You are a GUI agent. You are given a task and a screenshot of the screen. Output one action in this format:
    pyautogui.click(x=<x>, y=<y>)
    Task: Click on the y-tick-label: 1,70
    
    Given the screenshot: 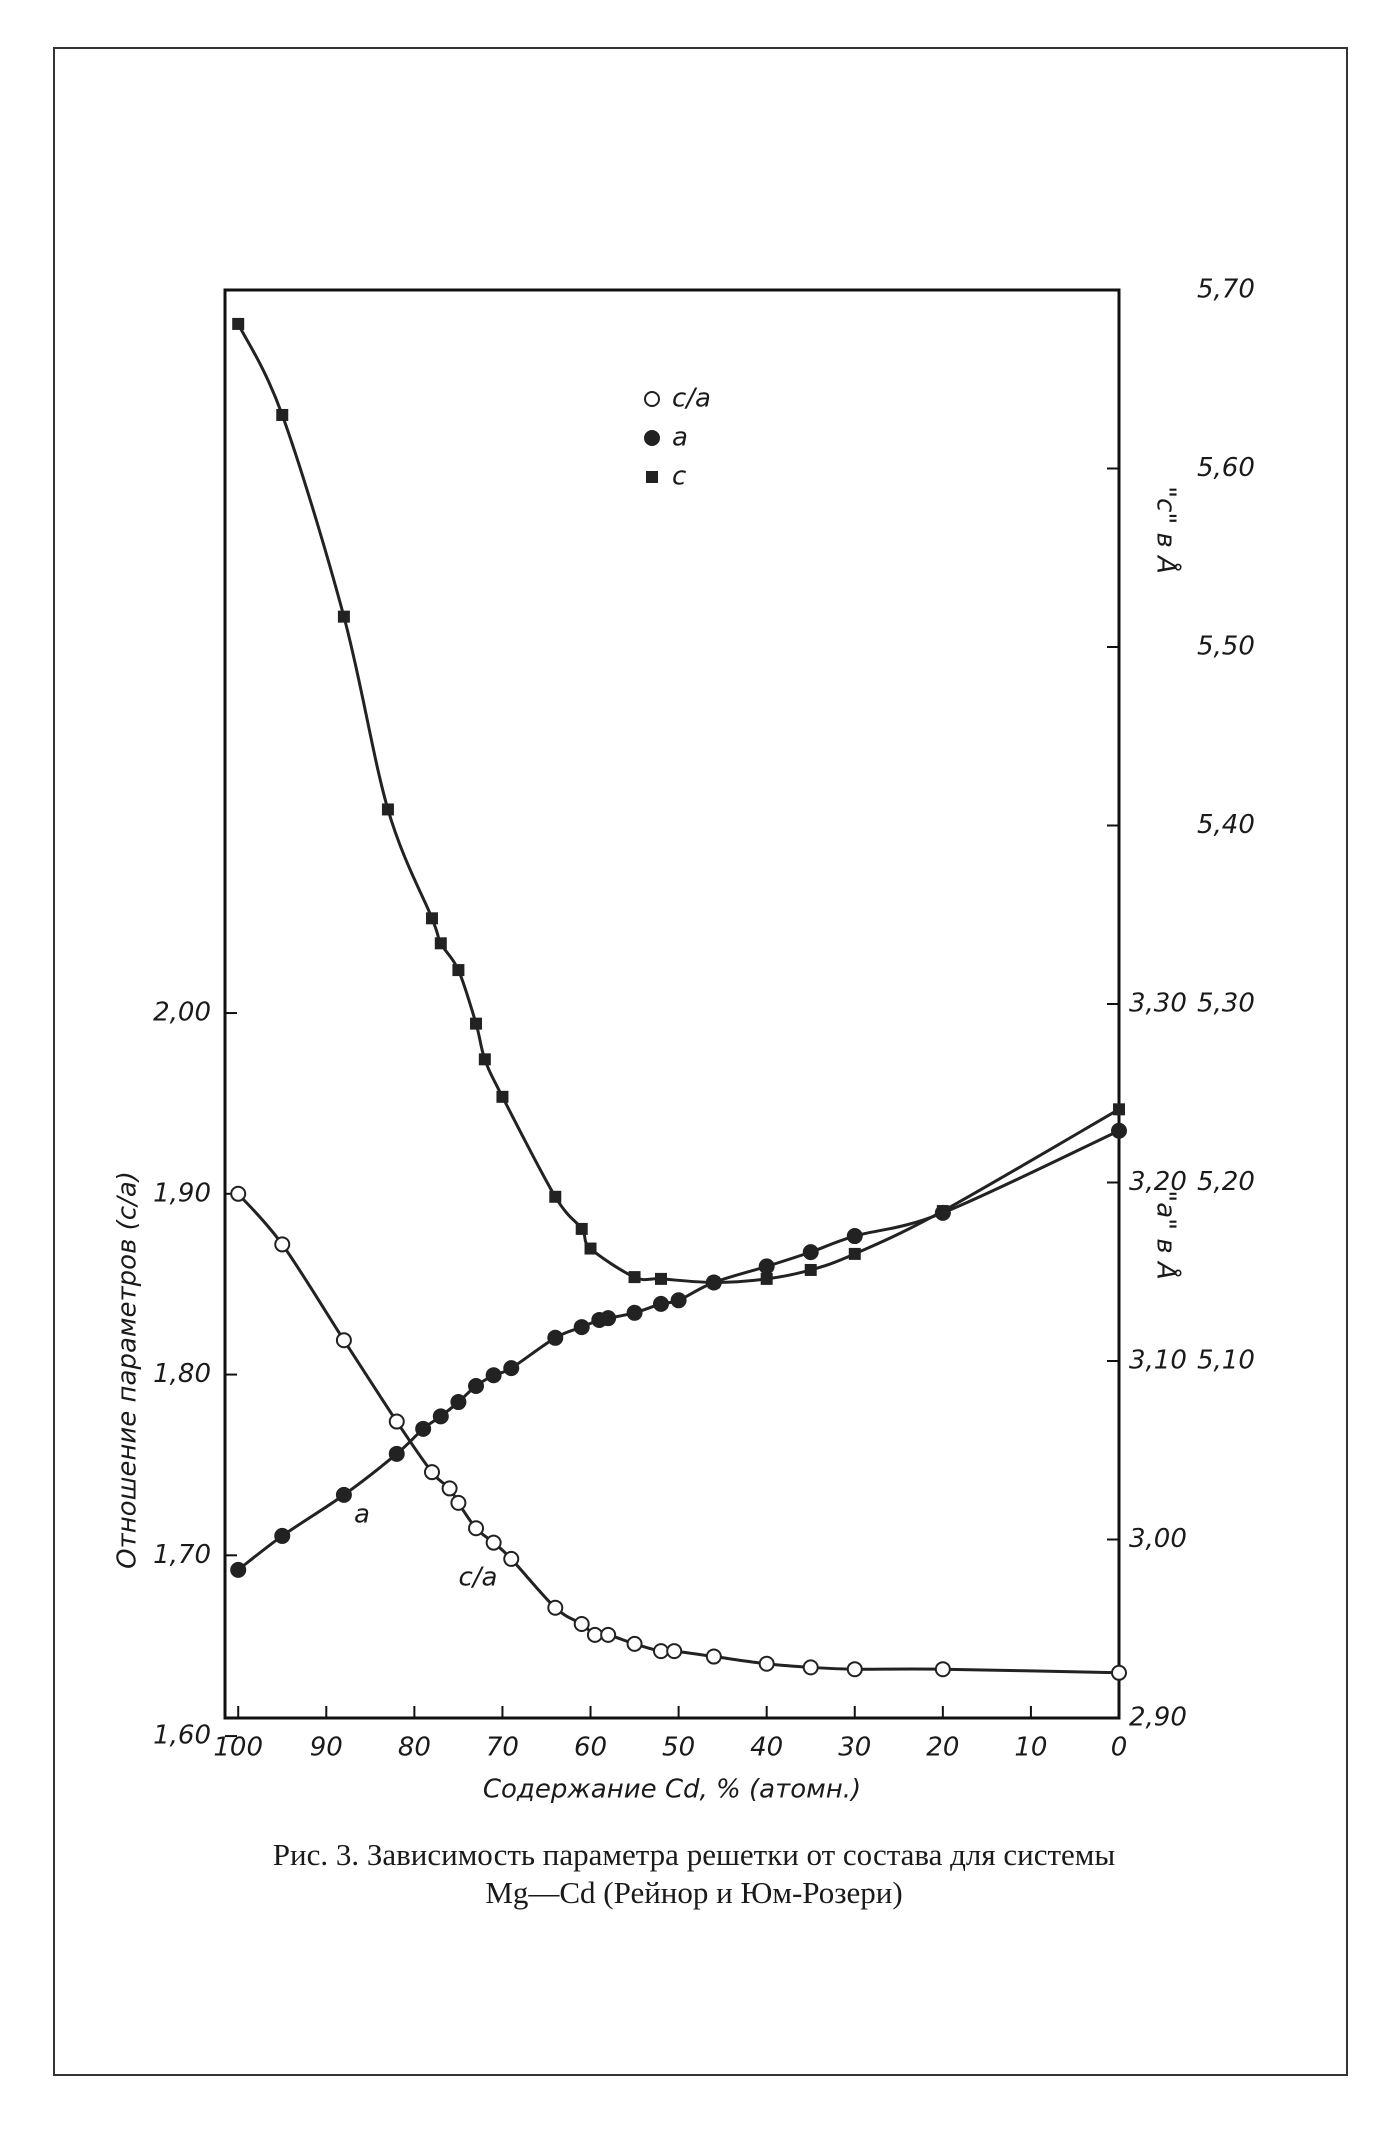 What is the action you would take?
    pyautogui.click(x=182, y=1555)
    